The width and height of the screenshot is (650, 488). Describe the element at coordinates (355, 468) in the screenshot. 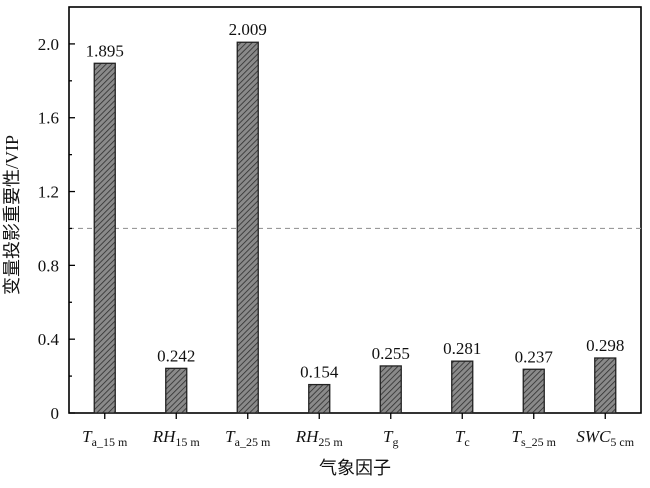

I see `x-axis-title: 气象因子` at that location.